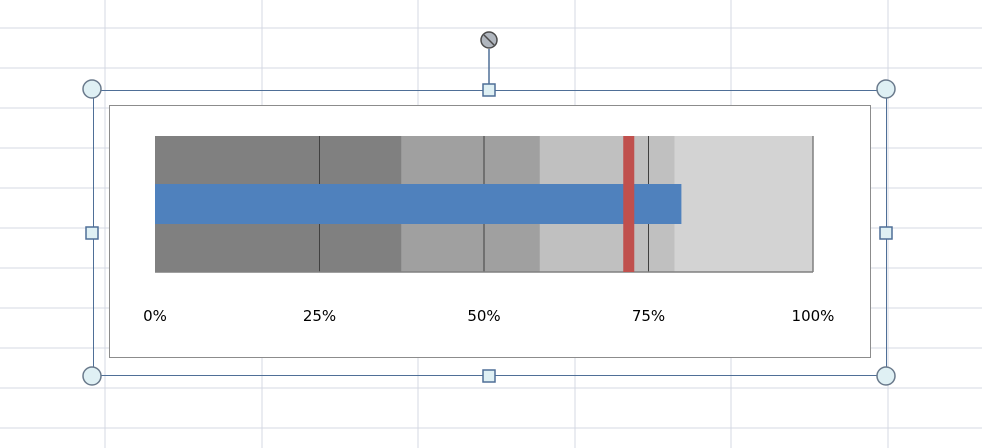 This screenshot has width=982, height=448. I want to click on resize-handle-bottom, so click(489, 376).